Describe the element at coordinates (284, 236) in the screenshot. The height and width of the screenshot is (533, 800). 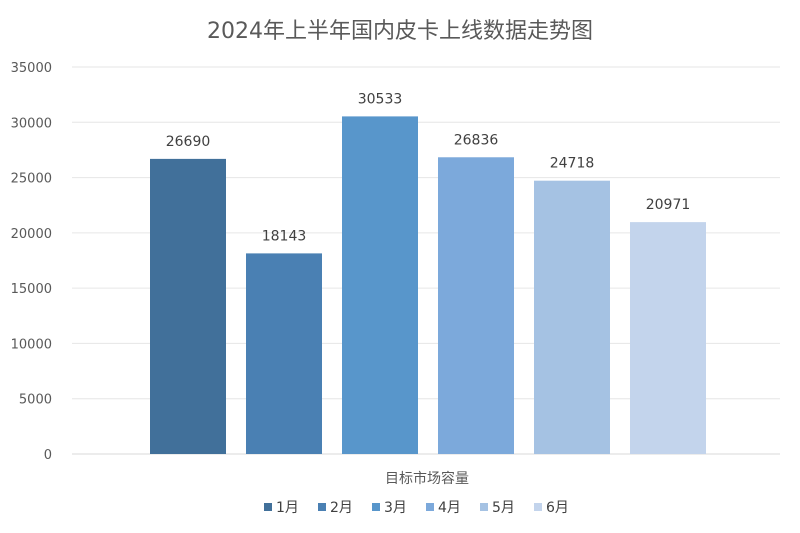
I see `data-label: 18143` at that location.